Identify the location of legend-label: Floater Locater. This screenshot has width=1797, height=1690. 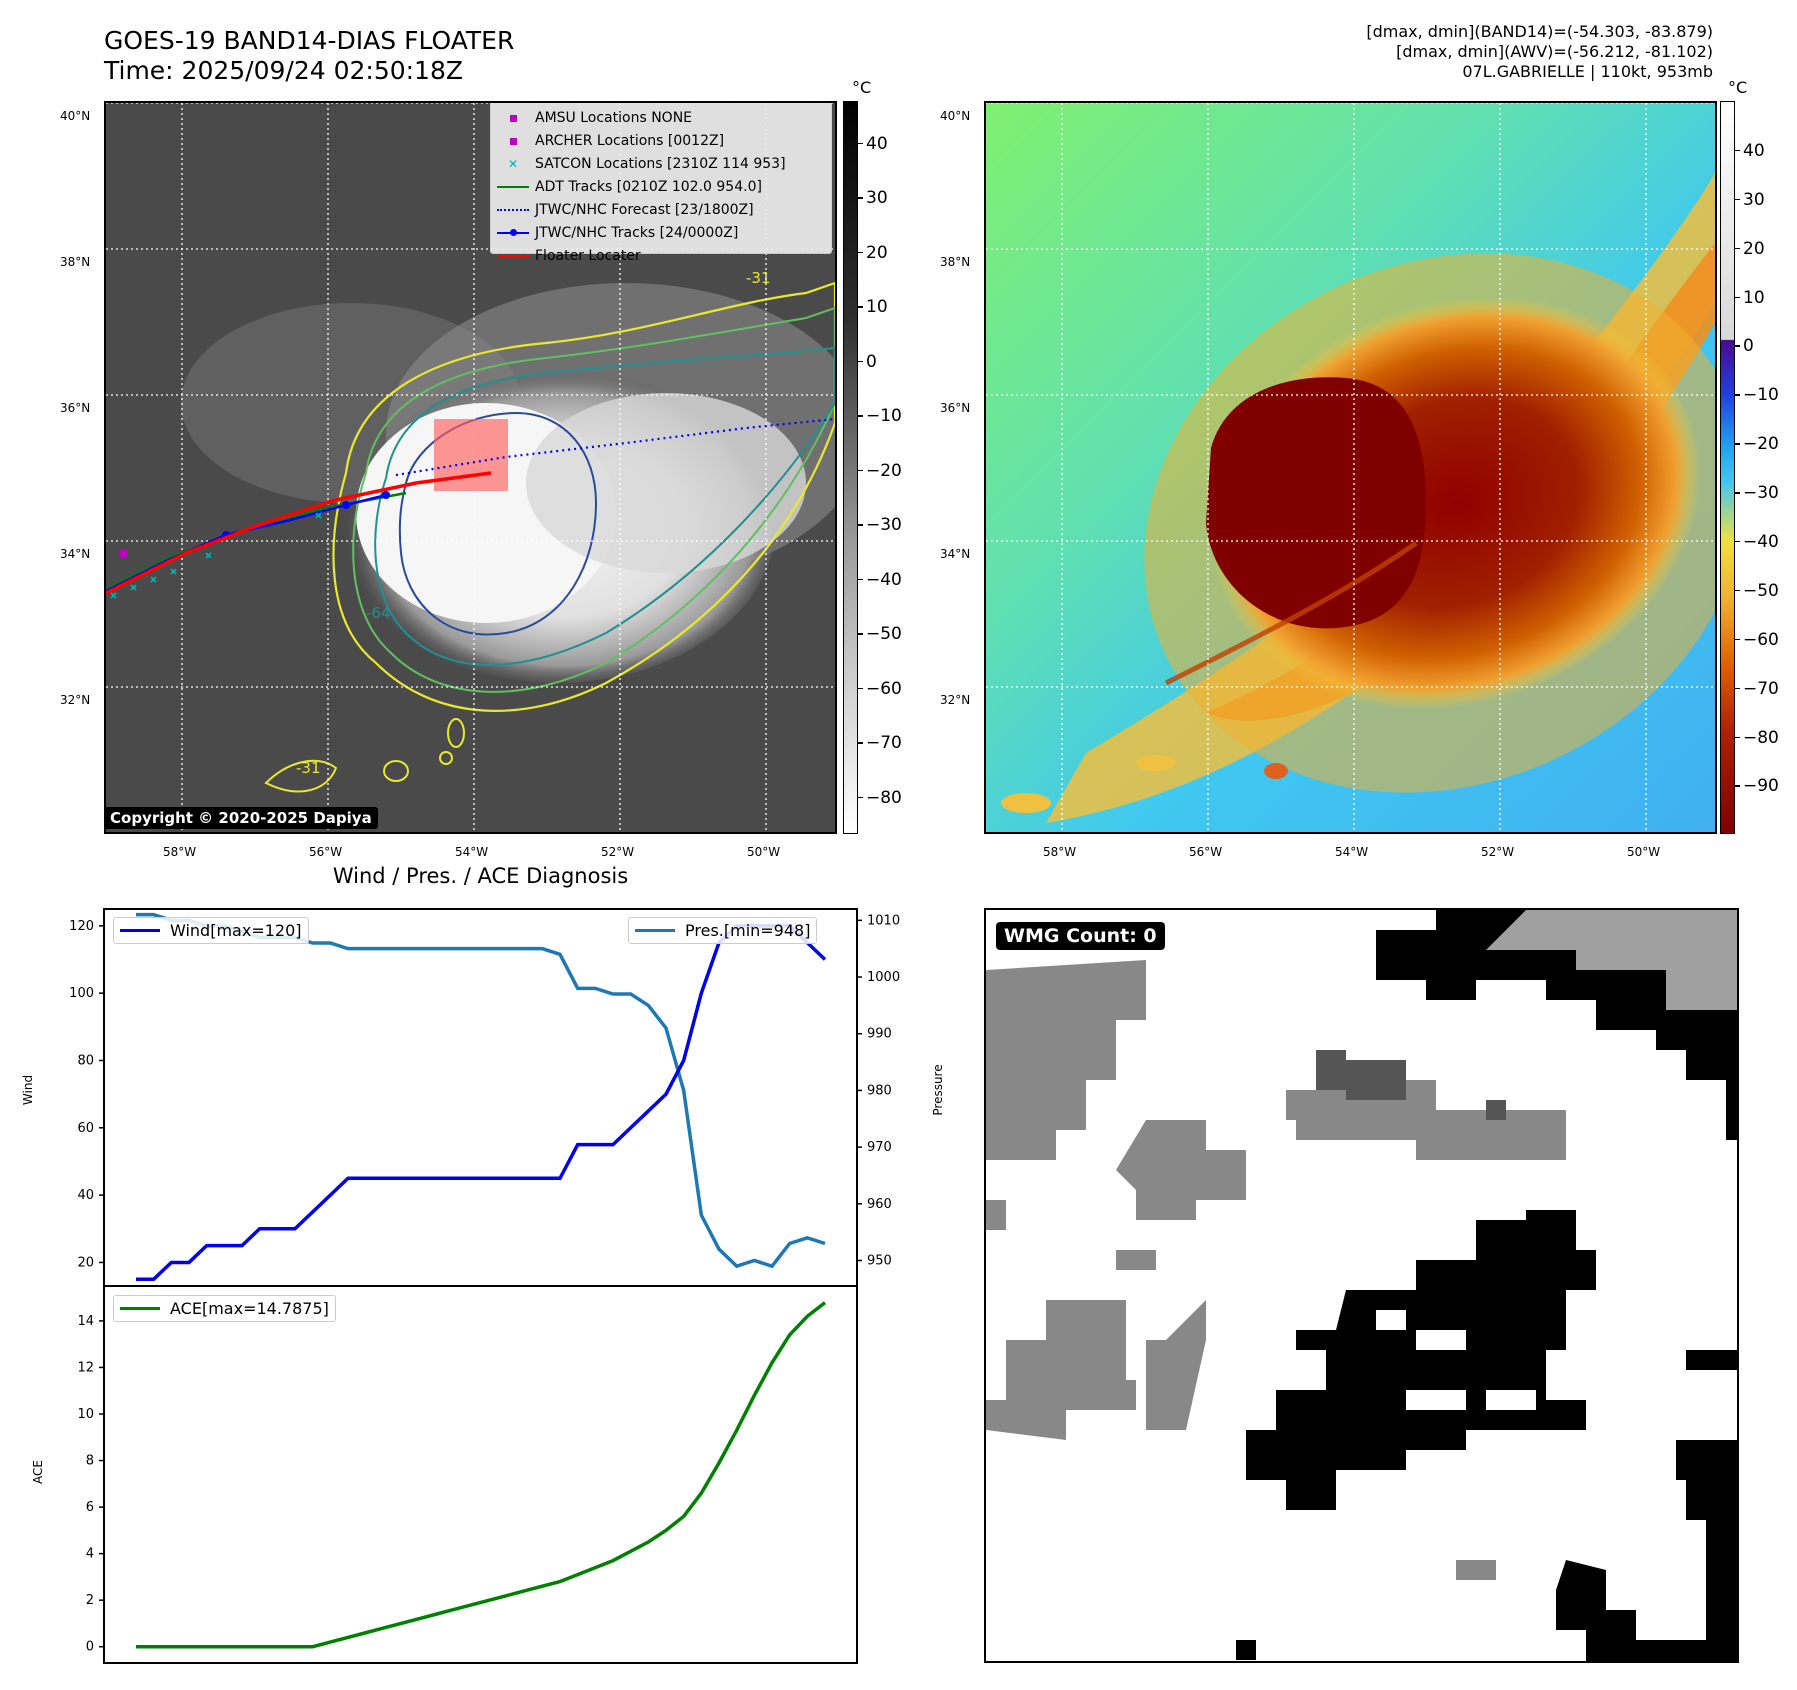
(588, 255).